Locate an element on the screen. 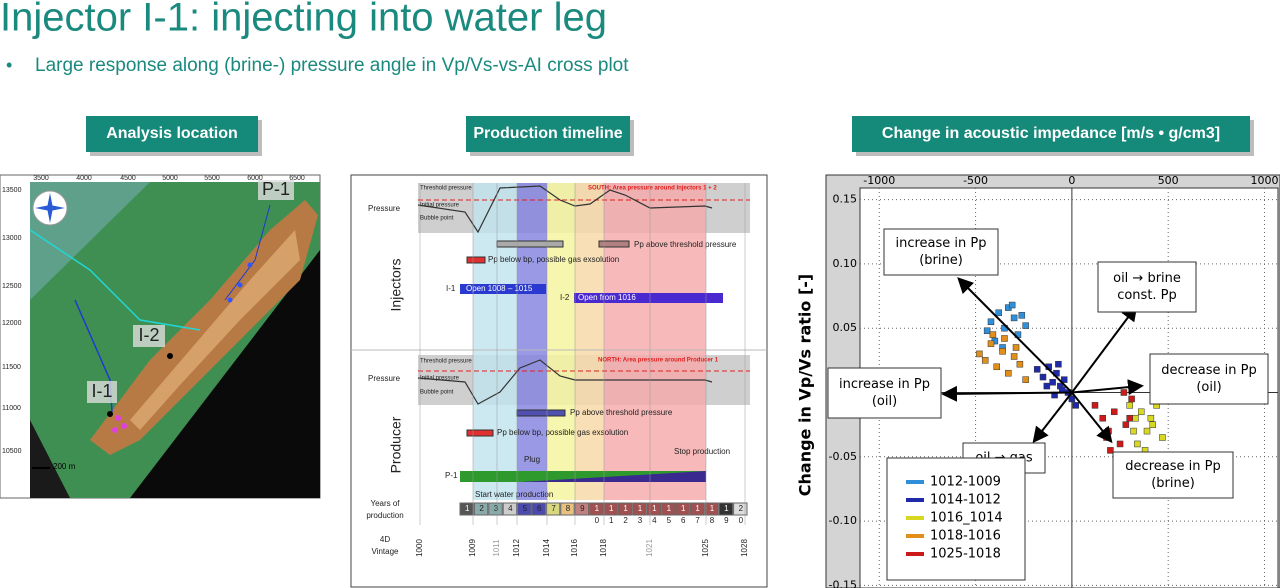 The image size is (1280, 588). section-label: Production timeline is located at coordinates (547, 133).